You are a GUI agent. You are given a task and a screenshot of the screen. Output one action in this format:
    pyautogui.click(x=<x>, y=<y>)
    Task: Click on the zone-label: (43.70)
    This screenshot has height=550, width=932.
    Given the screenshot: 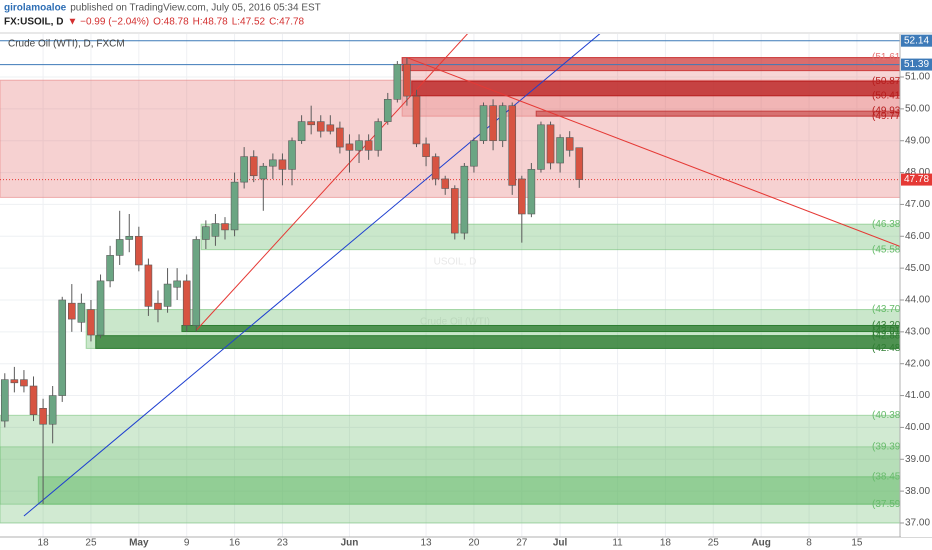 What is the action you would take?
    pyautogui.click(x=888, y=309)
    